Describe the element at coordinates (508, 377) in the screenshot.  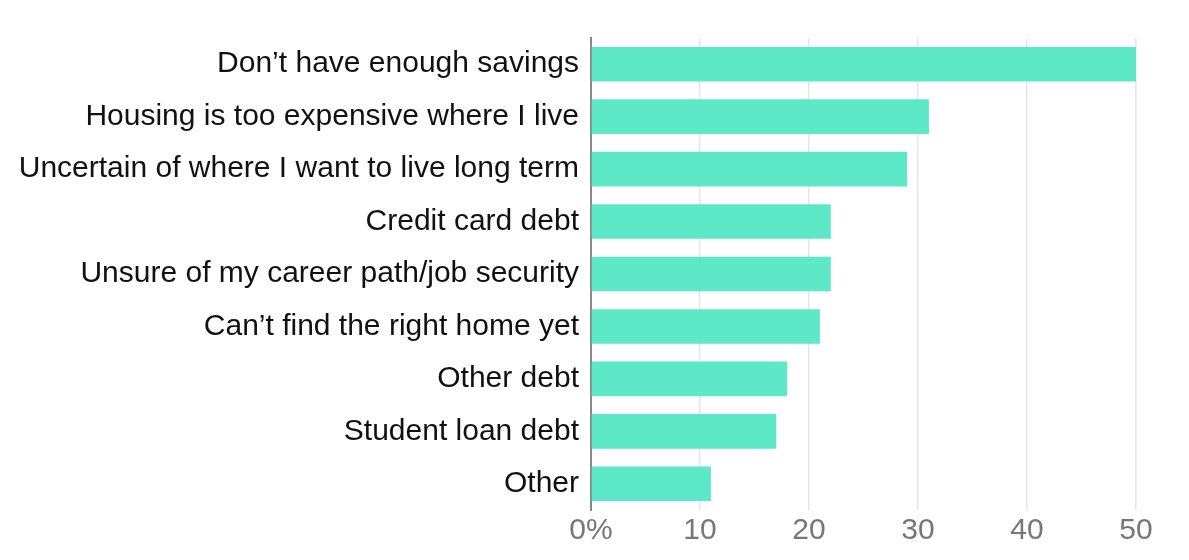
I see `y-tick-label: Other debt` at that location.